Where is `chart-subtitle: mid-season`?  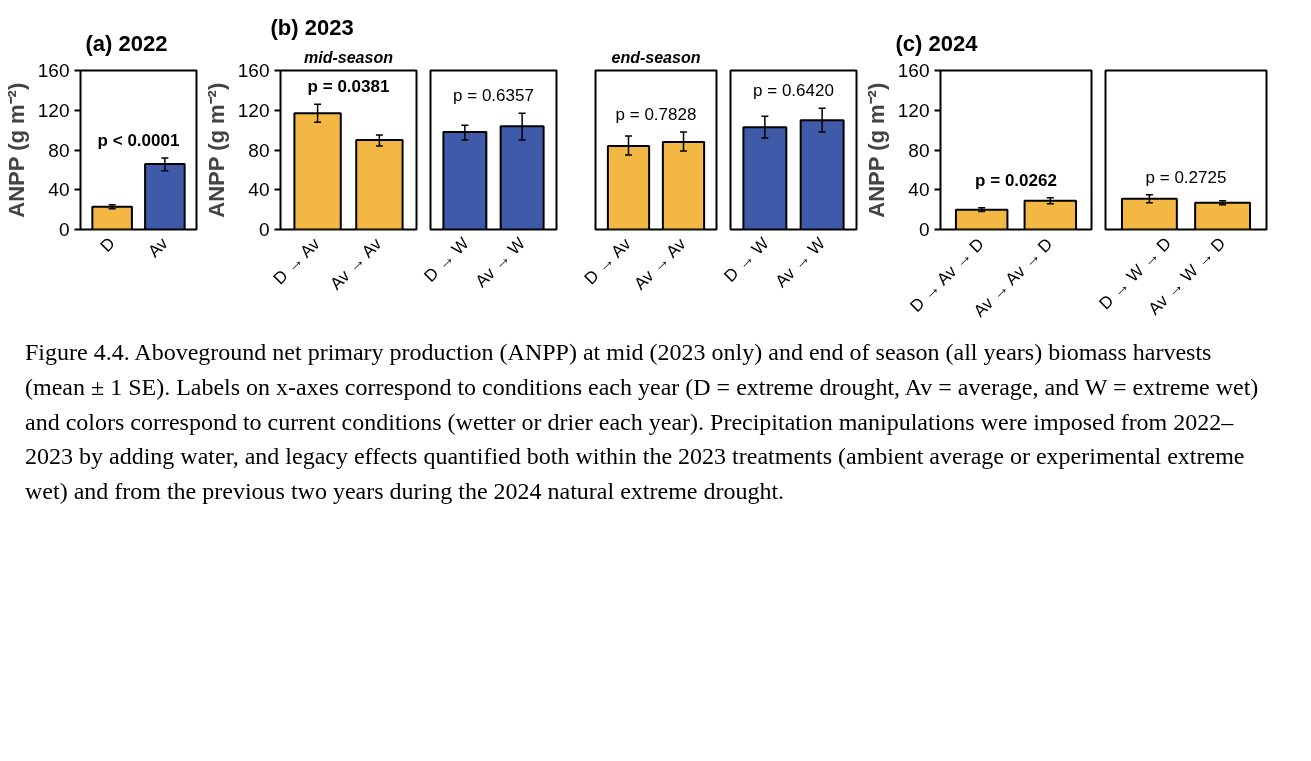
chart-subtitle: mid-season is located at coordinates (349, 57).